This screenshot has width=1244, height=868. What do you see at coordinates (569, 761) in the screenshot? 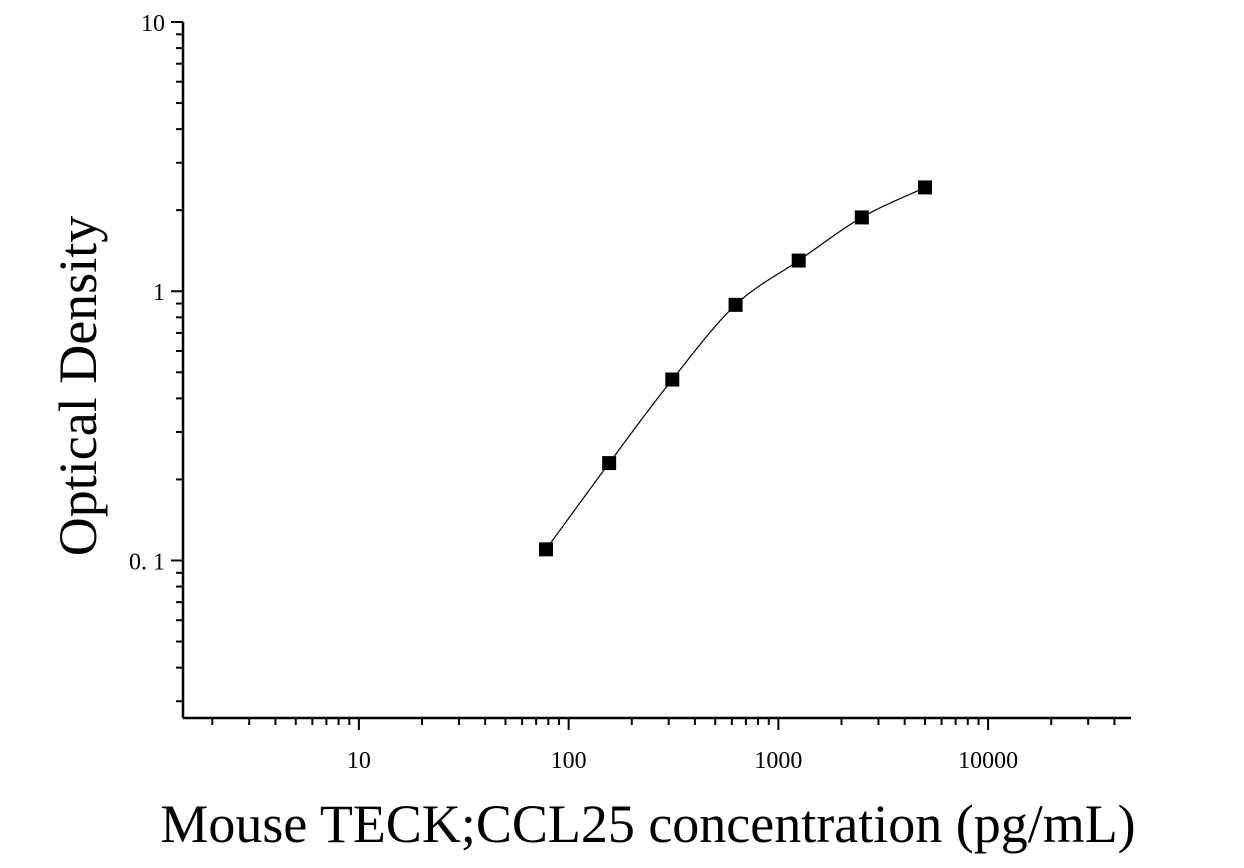
I see `x-tick-label: 100` at bounding box center [569, 761].